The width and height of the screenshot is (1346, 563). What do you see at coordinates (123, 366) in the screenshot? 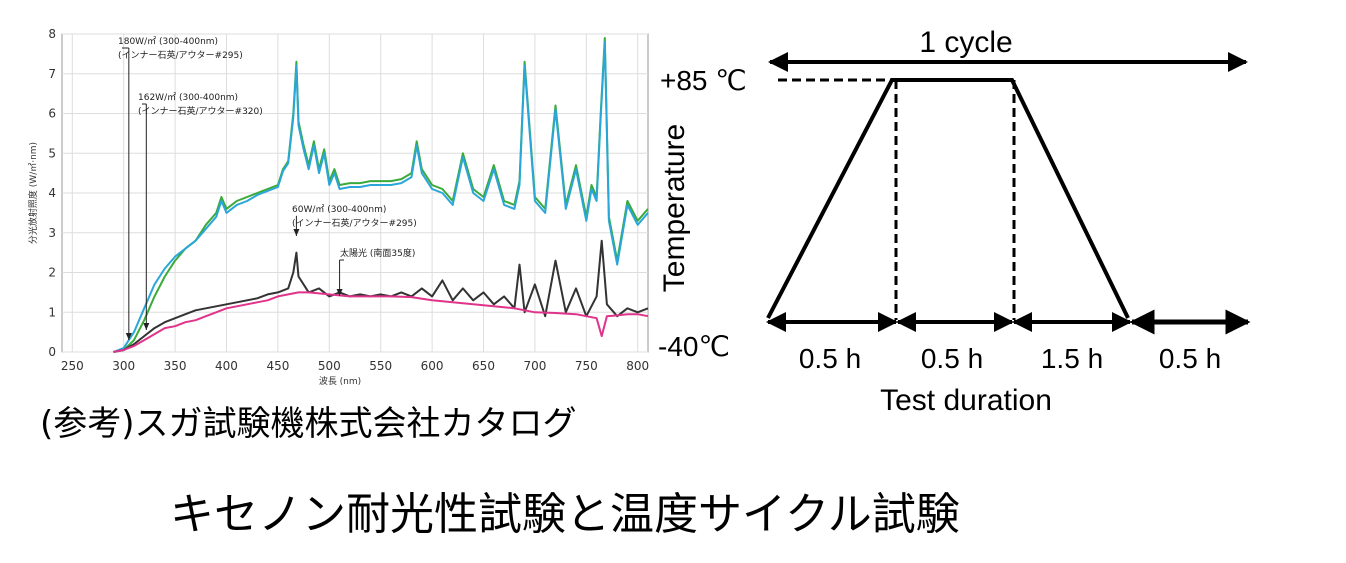
I see `x-tick-label: 300` at bounding box center [123, 366].